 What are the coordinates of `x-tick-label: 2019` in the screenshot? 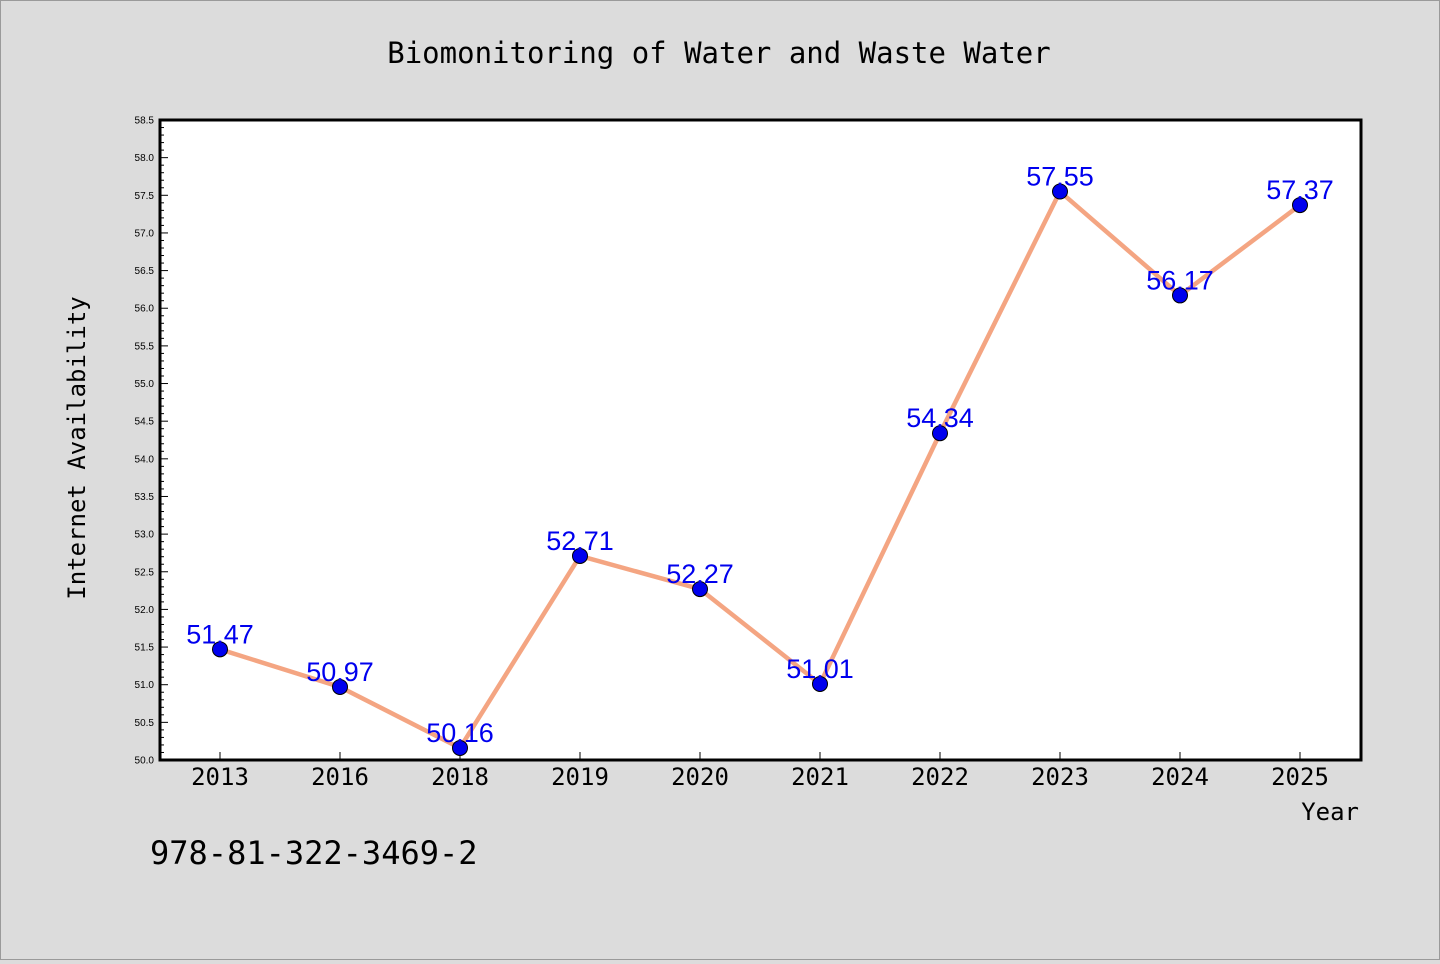 It's located at (580, 777).